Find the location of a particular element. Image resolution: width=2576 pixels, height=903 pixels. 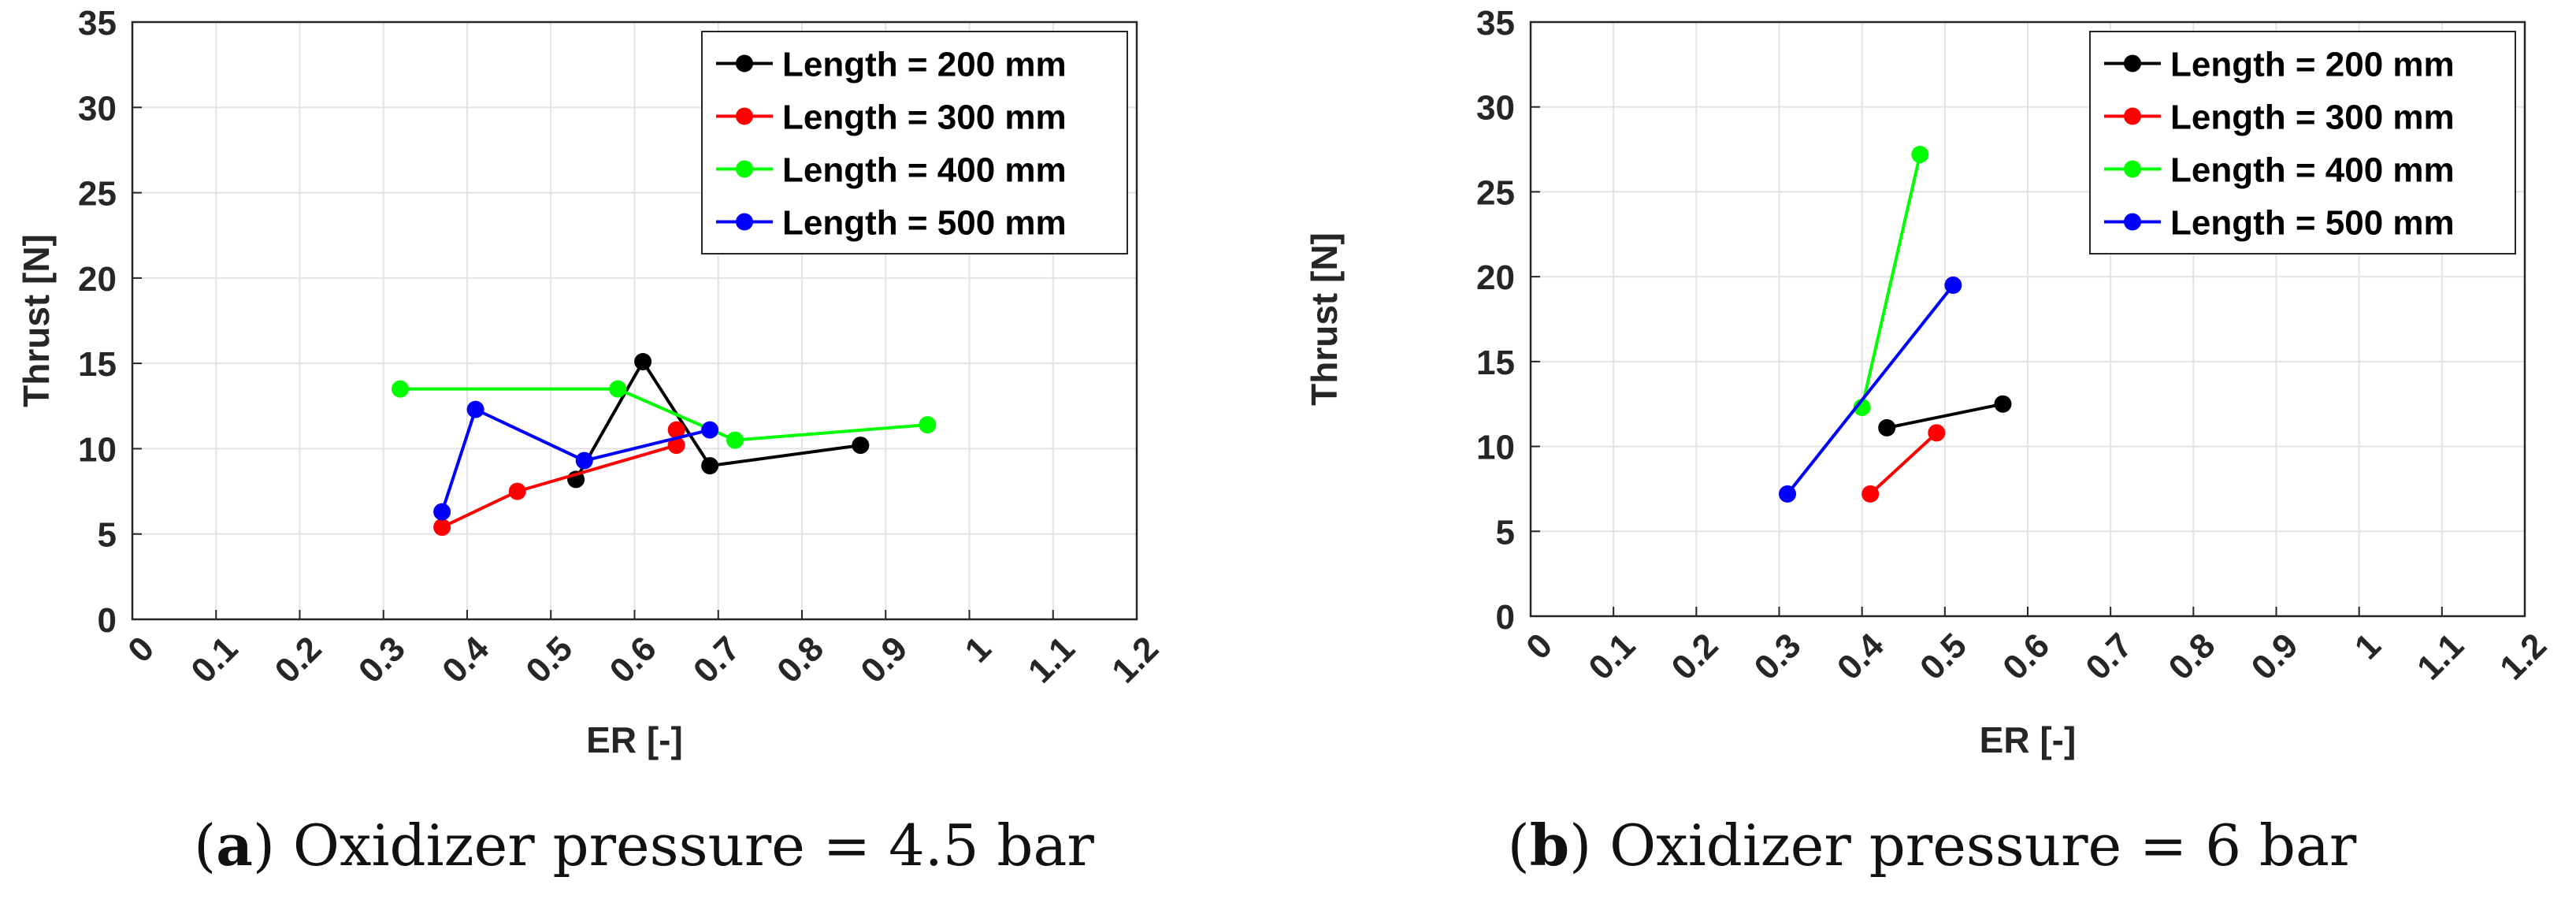

x-axis-label-b: ER [-] is located at coordinates (2028, 740).